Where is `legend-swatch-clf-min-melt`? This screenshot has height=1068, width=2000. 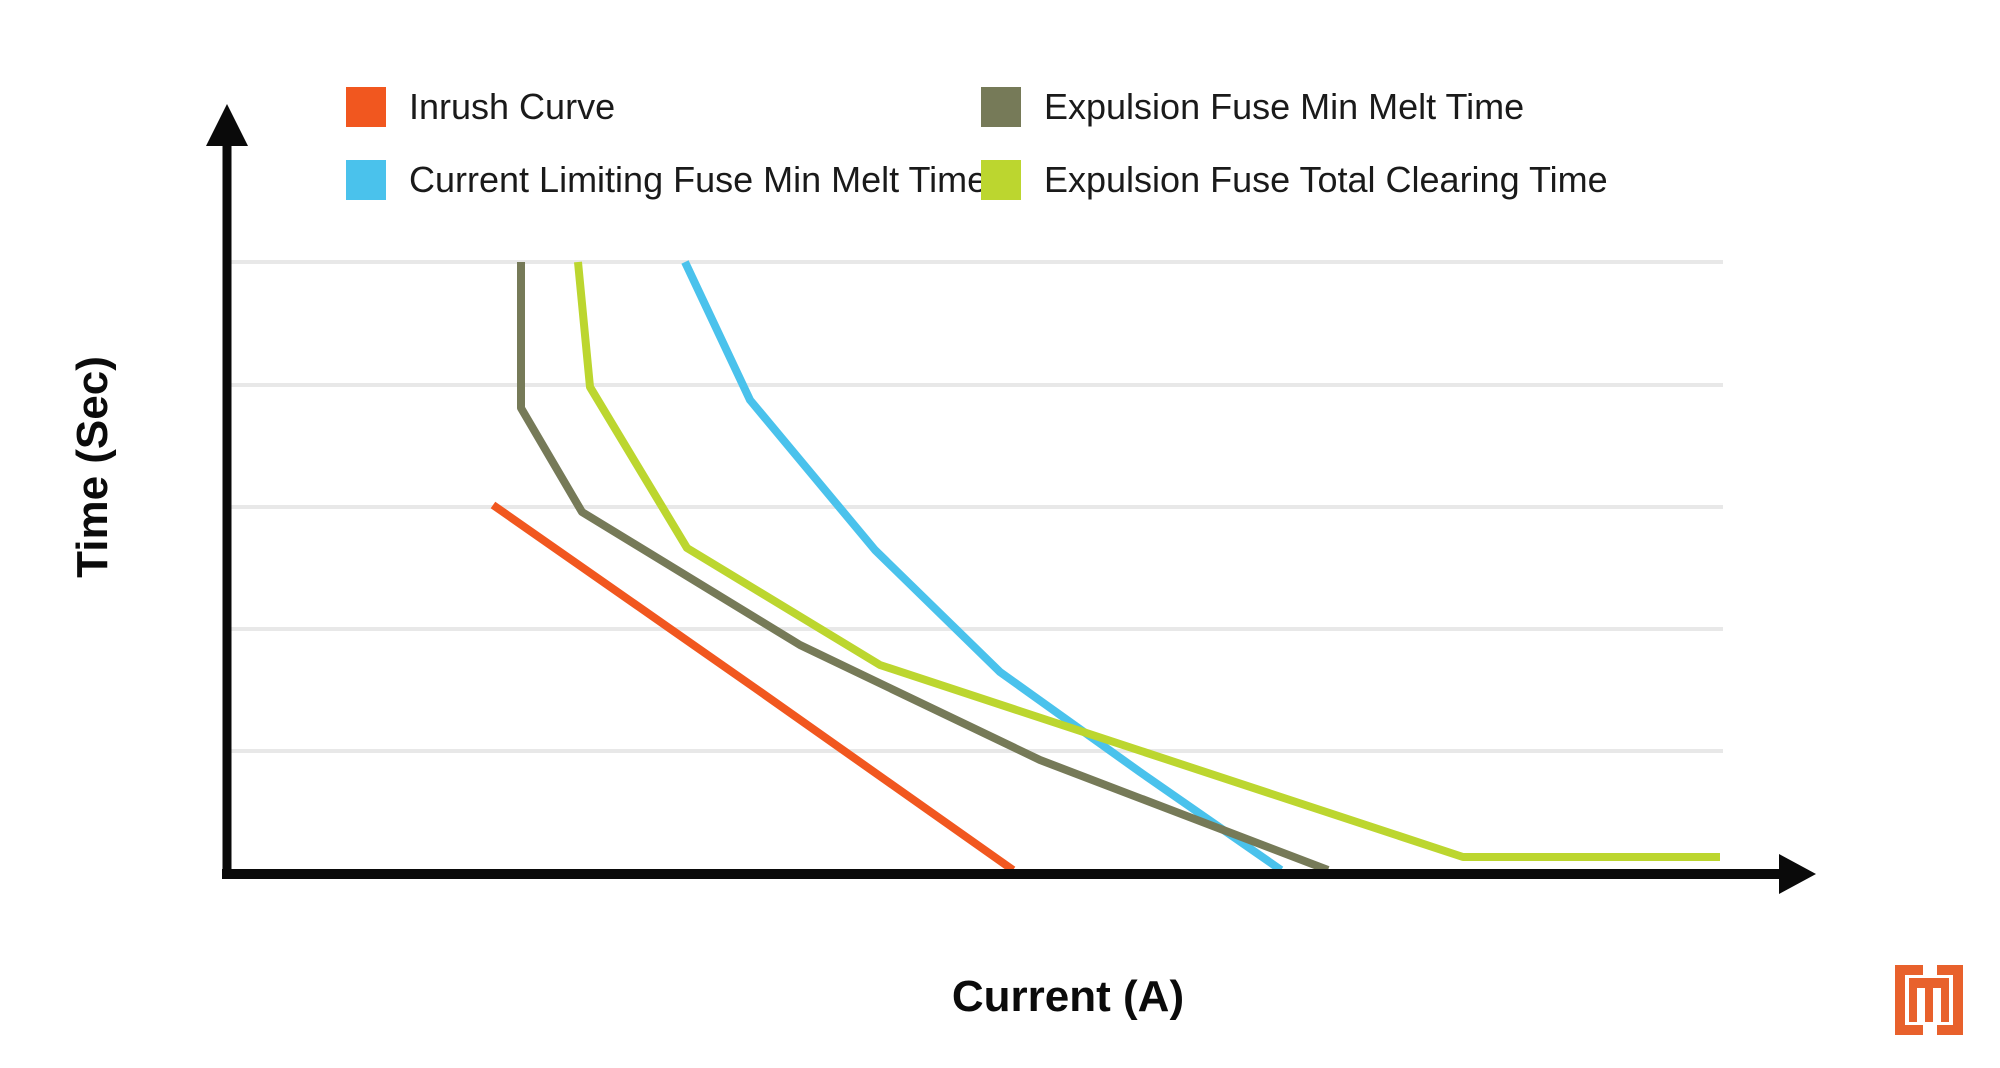
legend-swatch-clf-min-melt is located at coordinates (366, 180).